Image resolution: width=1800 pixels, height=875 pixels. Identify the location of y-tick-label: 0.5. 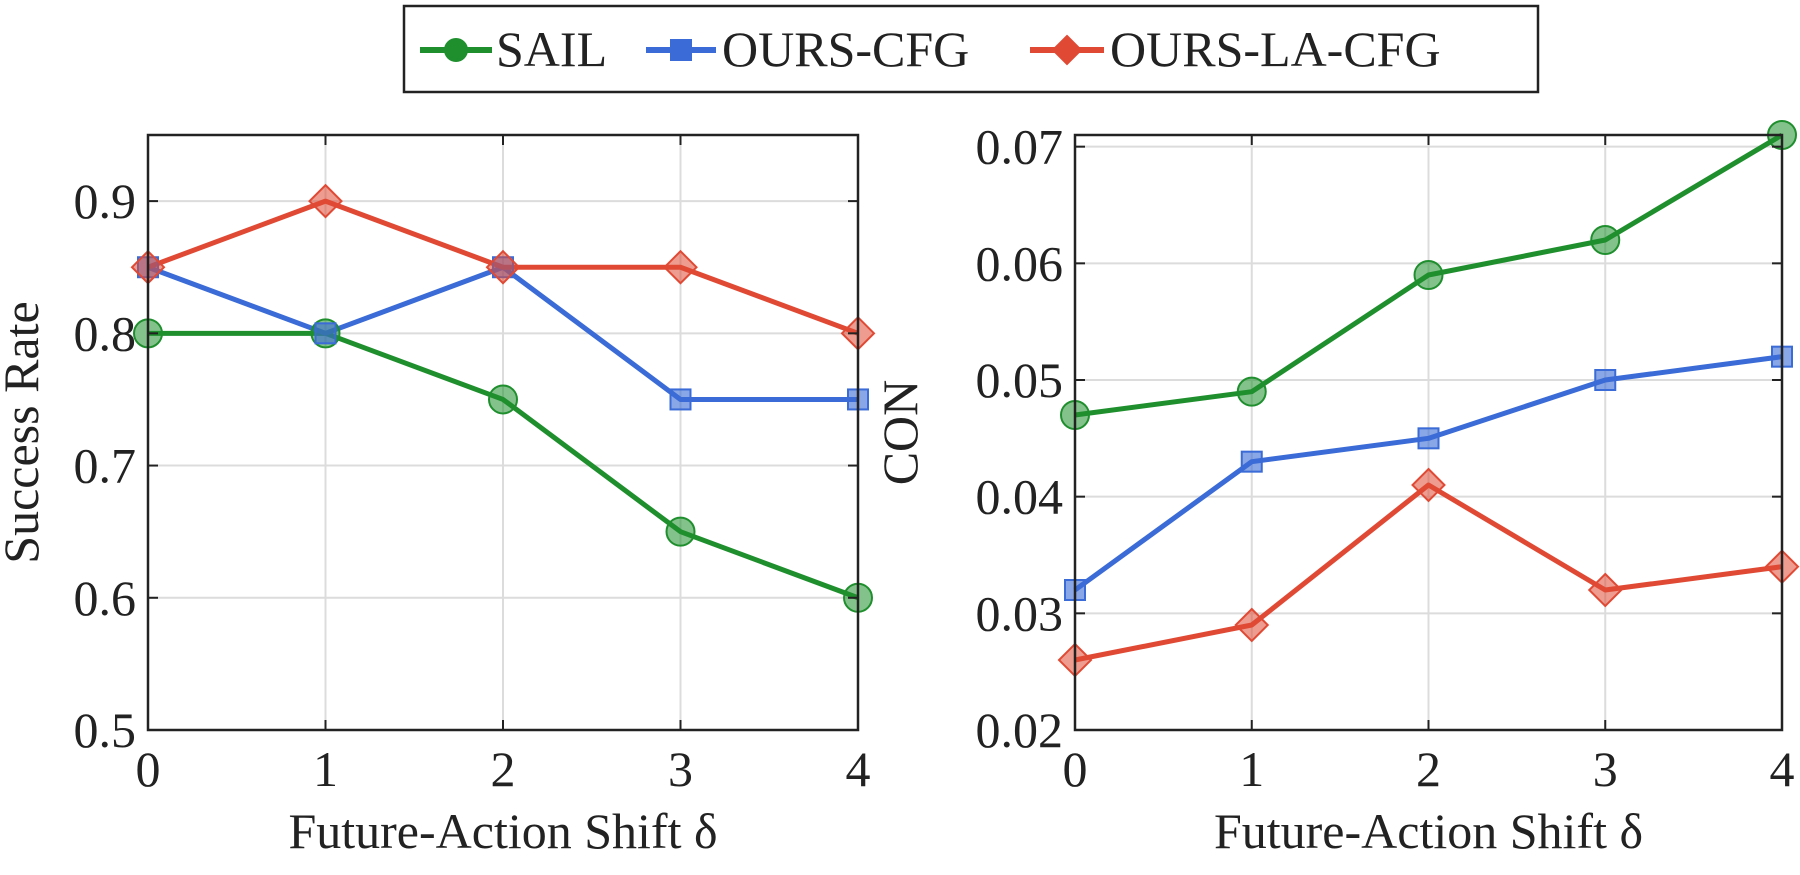
(105, 730).